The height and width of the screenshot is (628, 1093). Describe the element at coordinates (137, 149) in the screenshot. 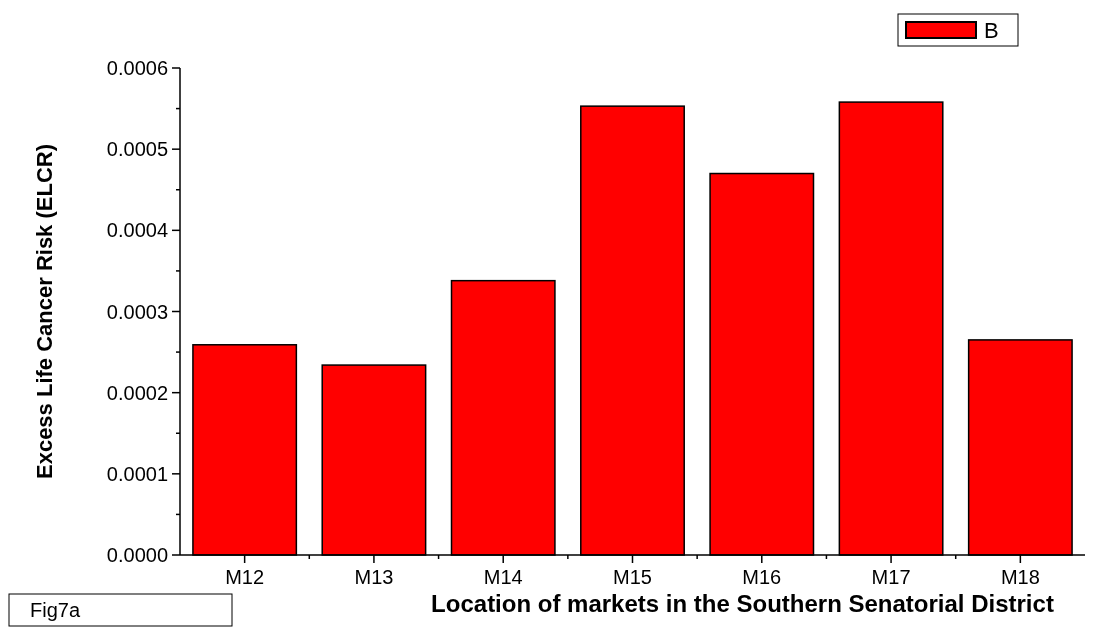

I see `y-tick-label: 0.0005` at that location.